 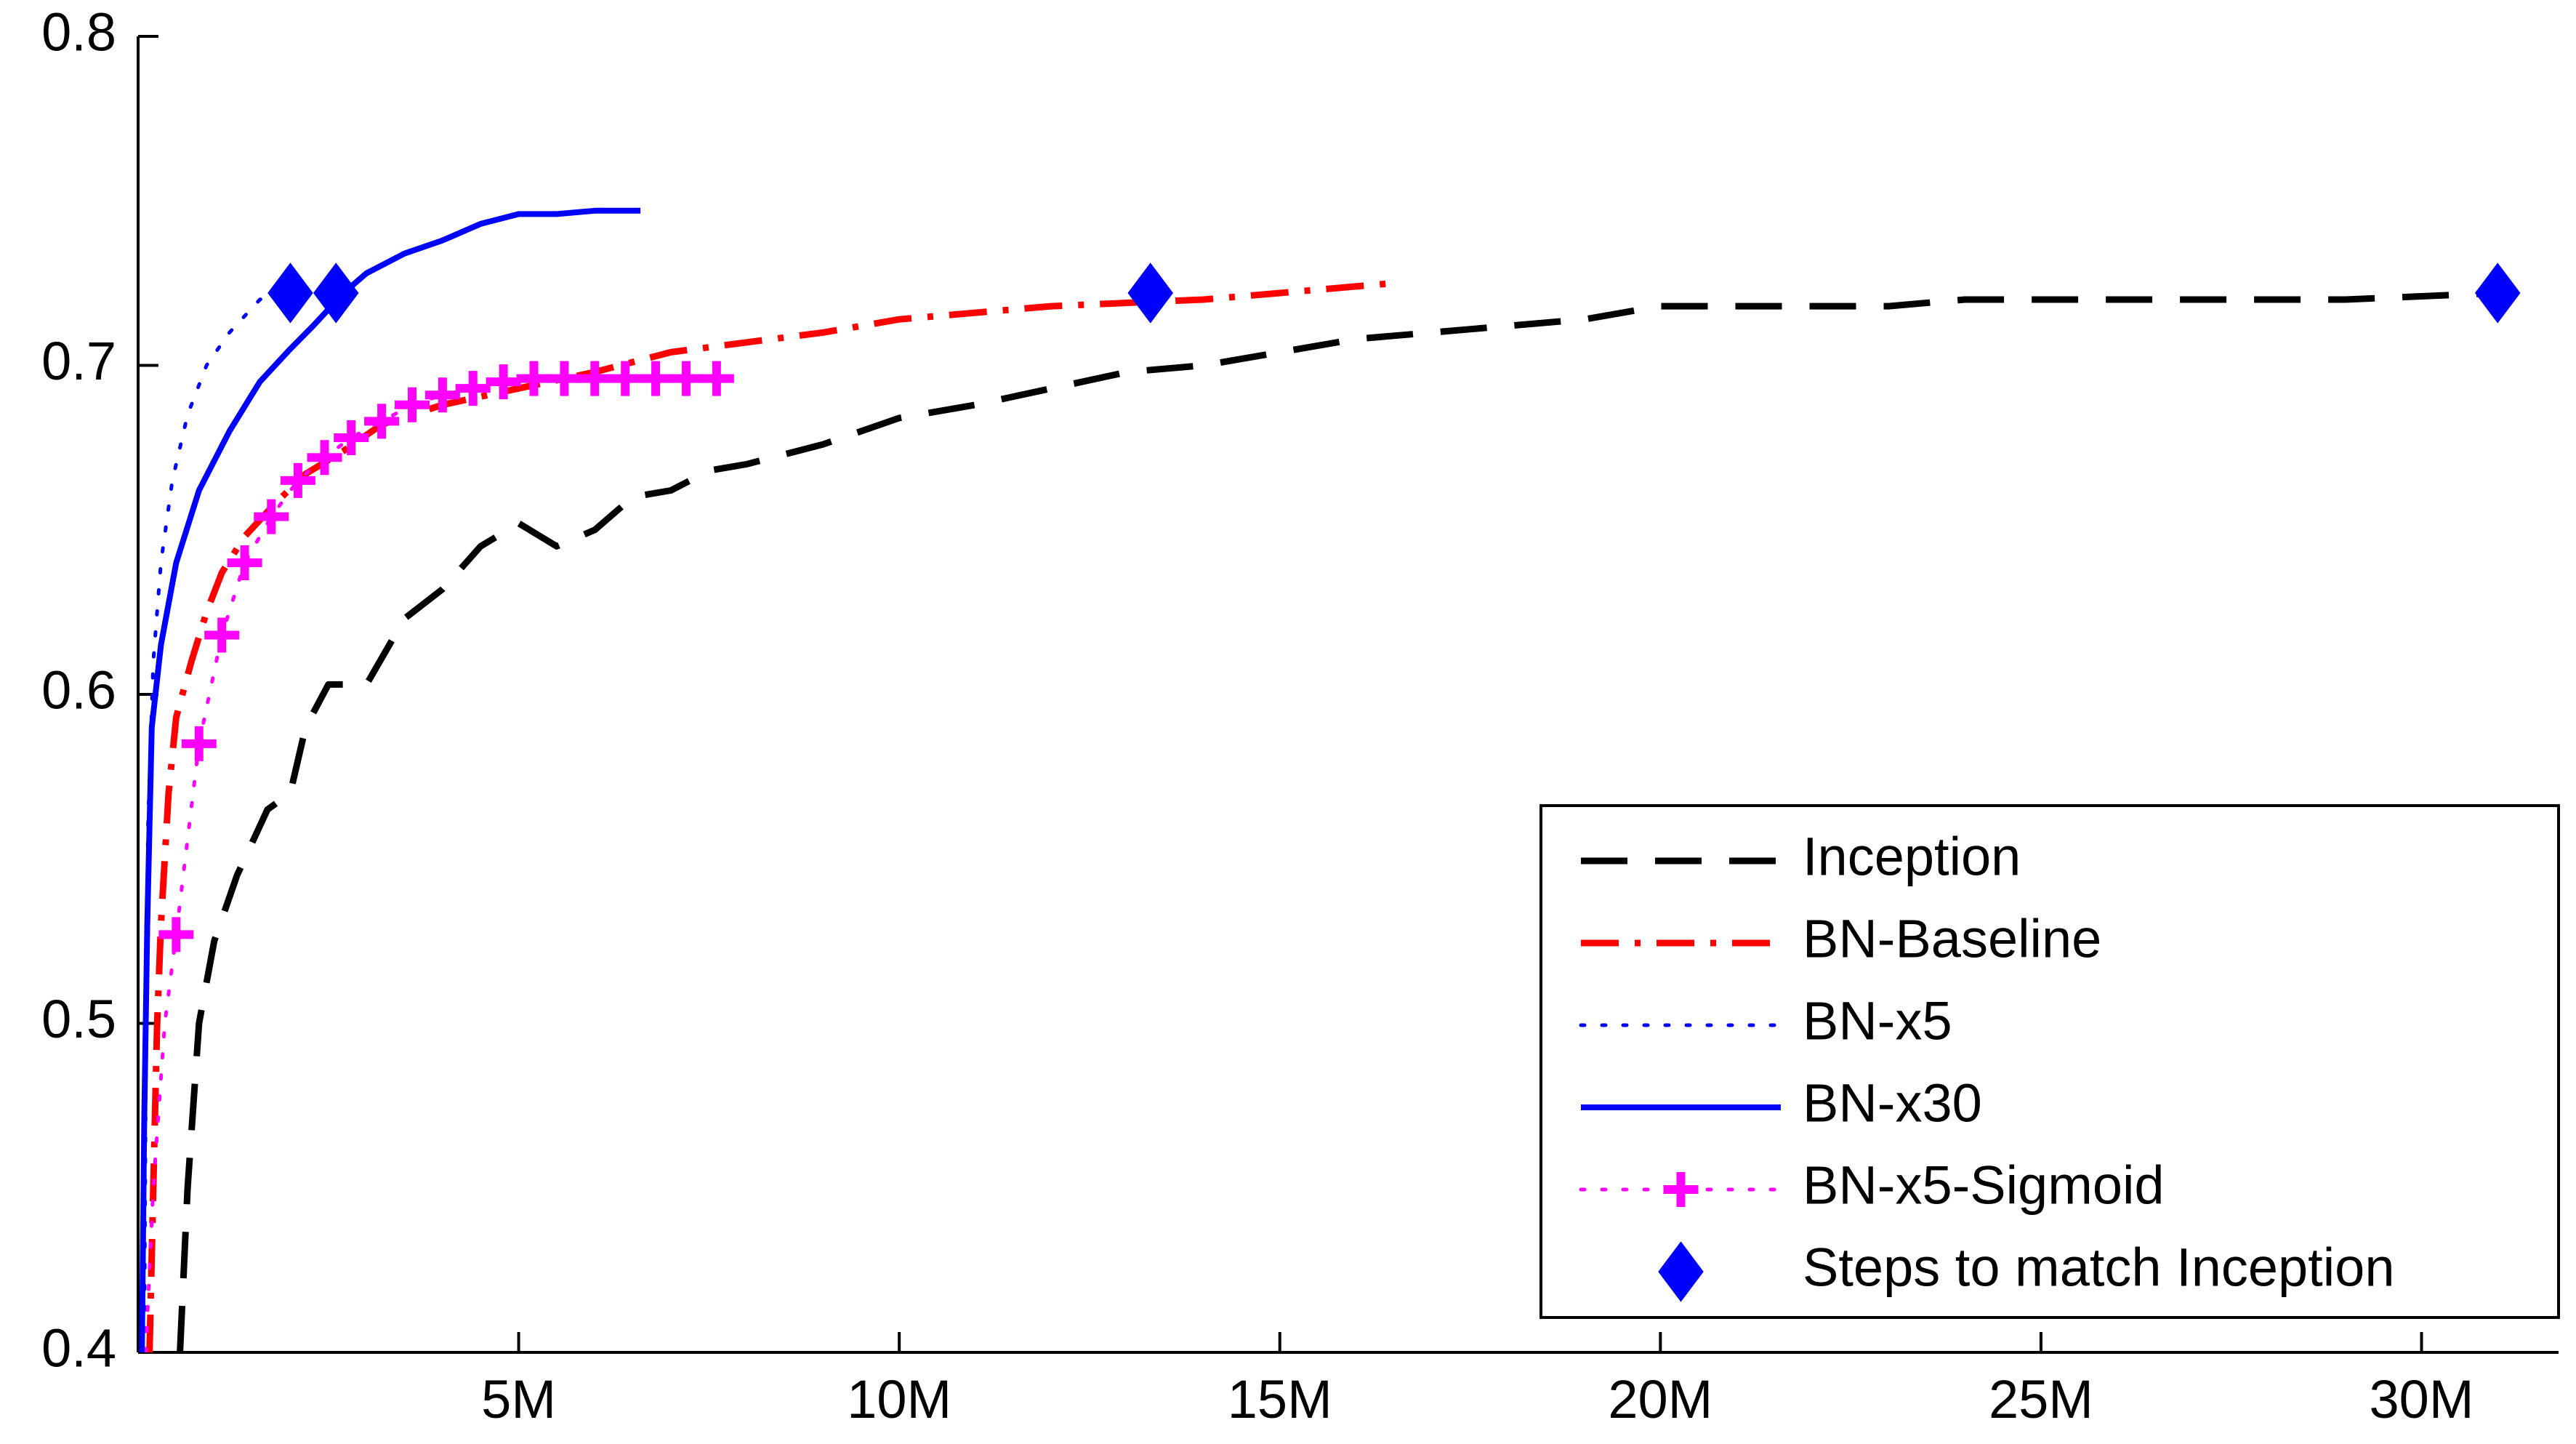 What do you see at coordinates (1984, 1186) in the screenshot?
I see `legend-label: BN-x5-Sigmoid` at bounding box center [1984, 1186].